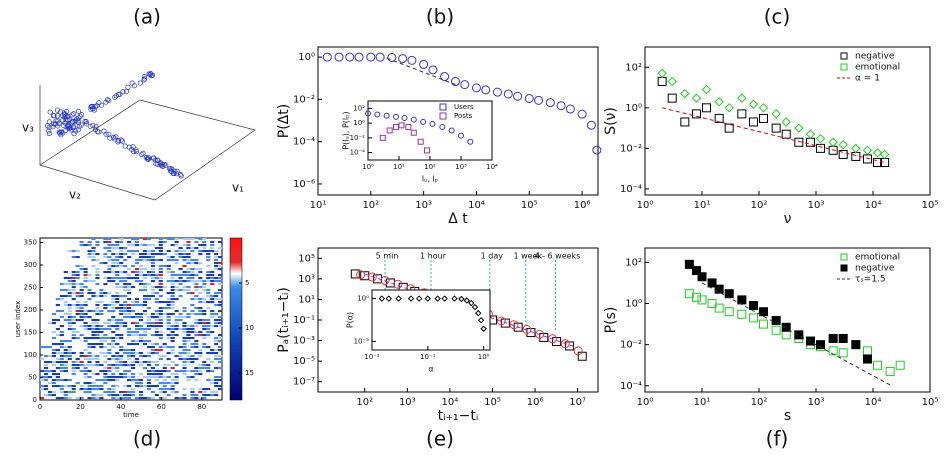 Image resolution: width=946 pixels, height=457 pixels. What do you see at coordinates (284, 121) in the screenshot?
I see `y-axis-label: P(Δt)` at bounding box center [284, 121].